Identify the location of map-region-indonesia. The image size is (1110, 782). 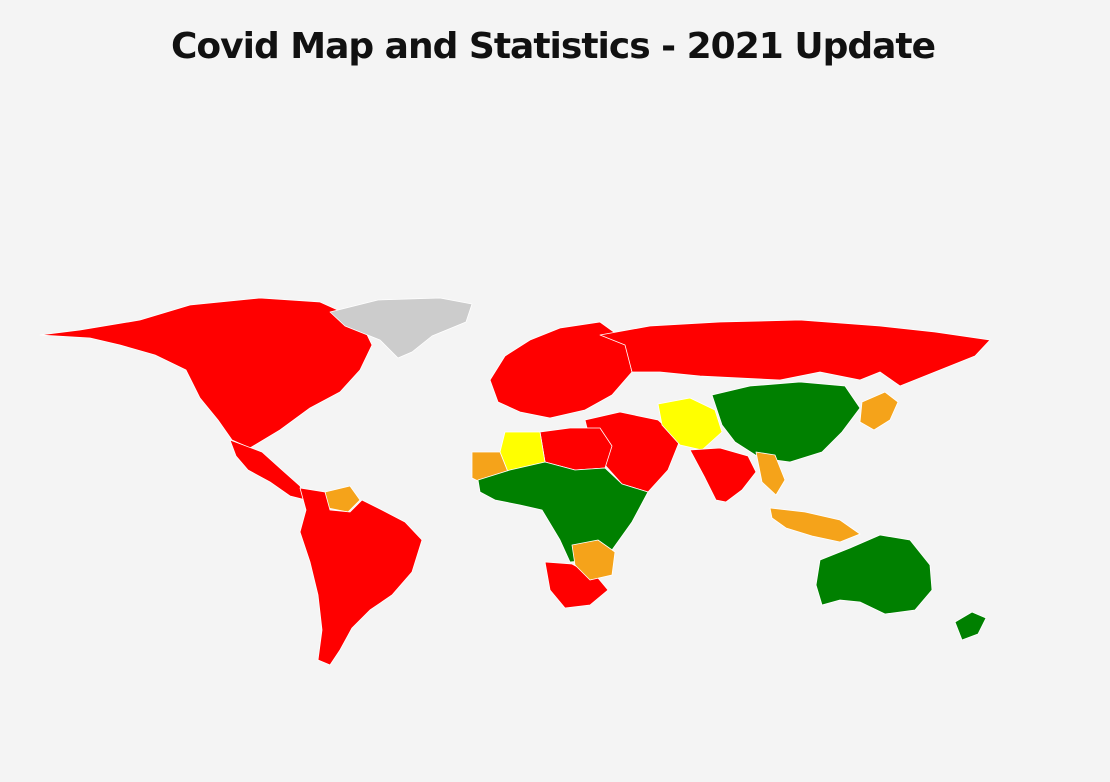
(815, 525).